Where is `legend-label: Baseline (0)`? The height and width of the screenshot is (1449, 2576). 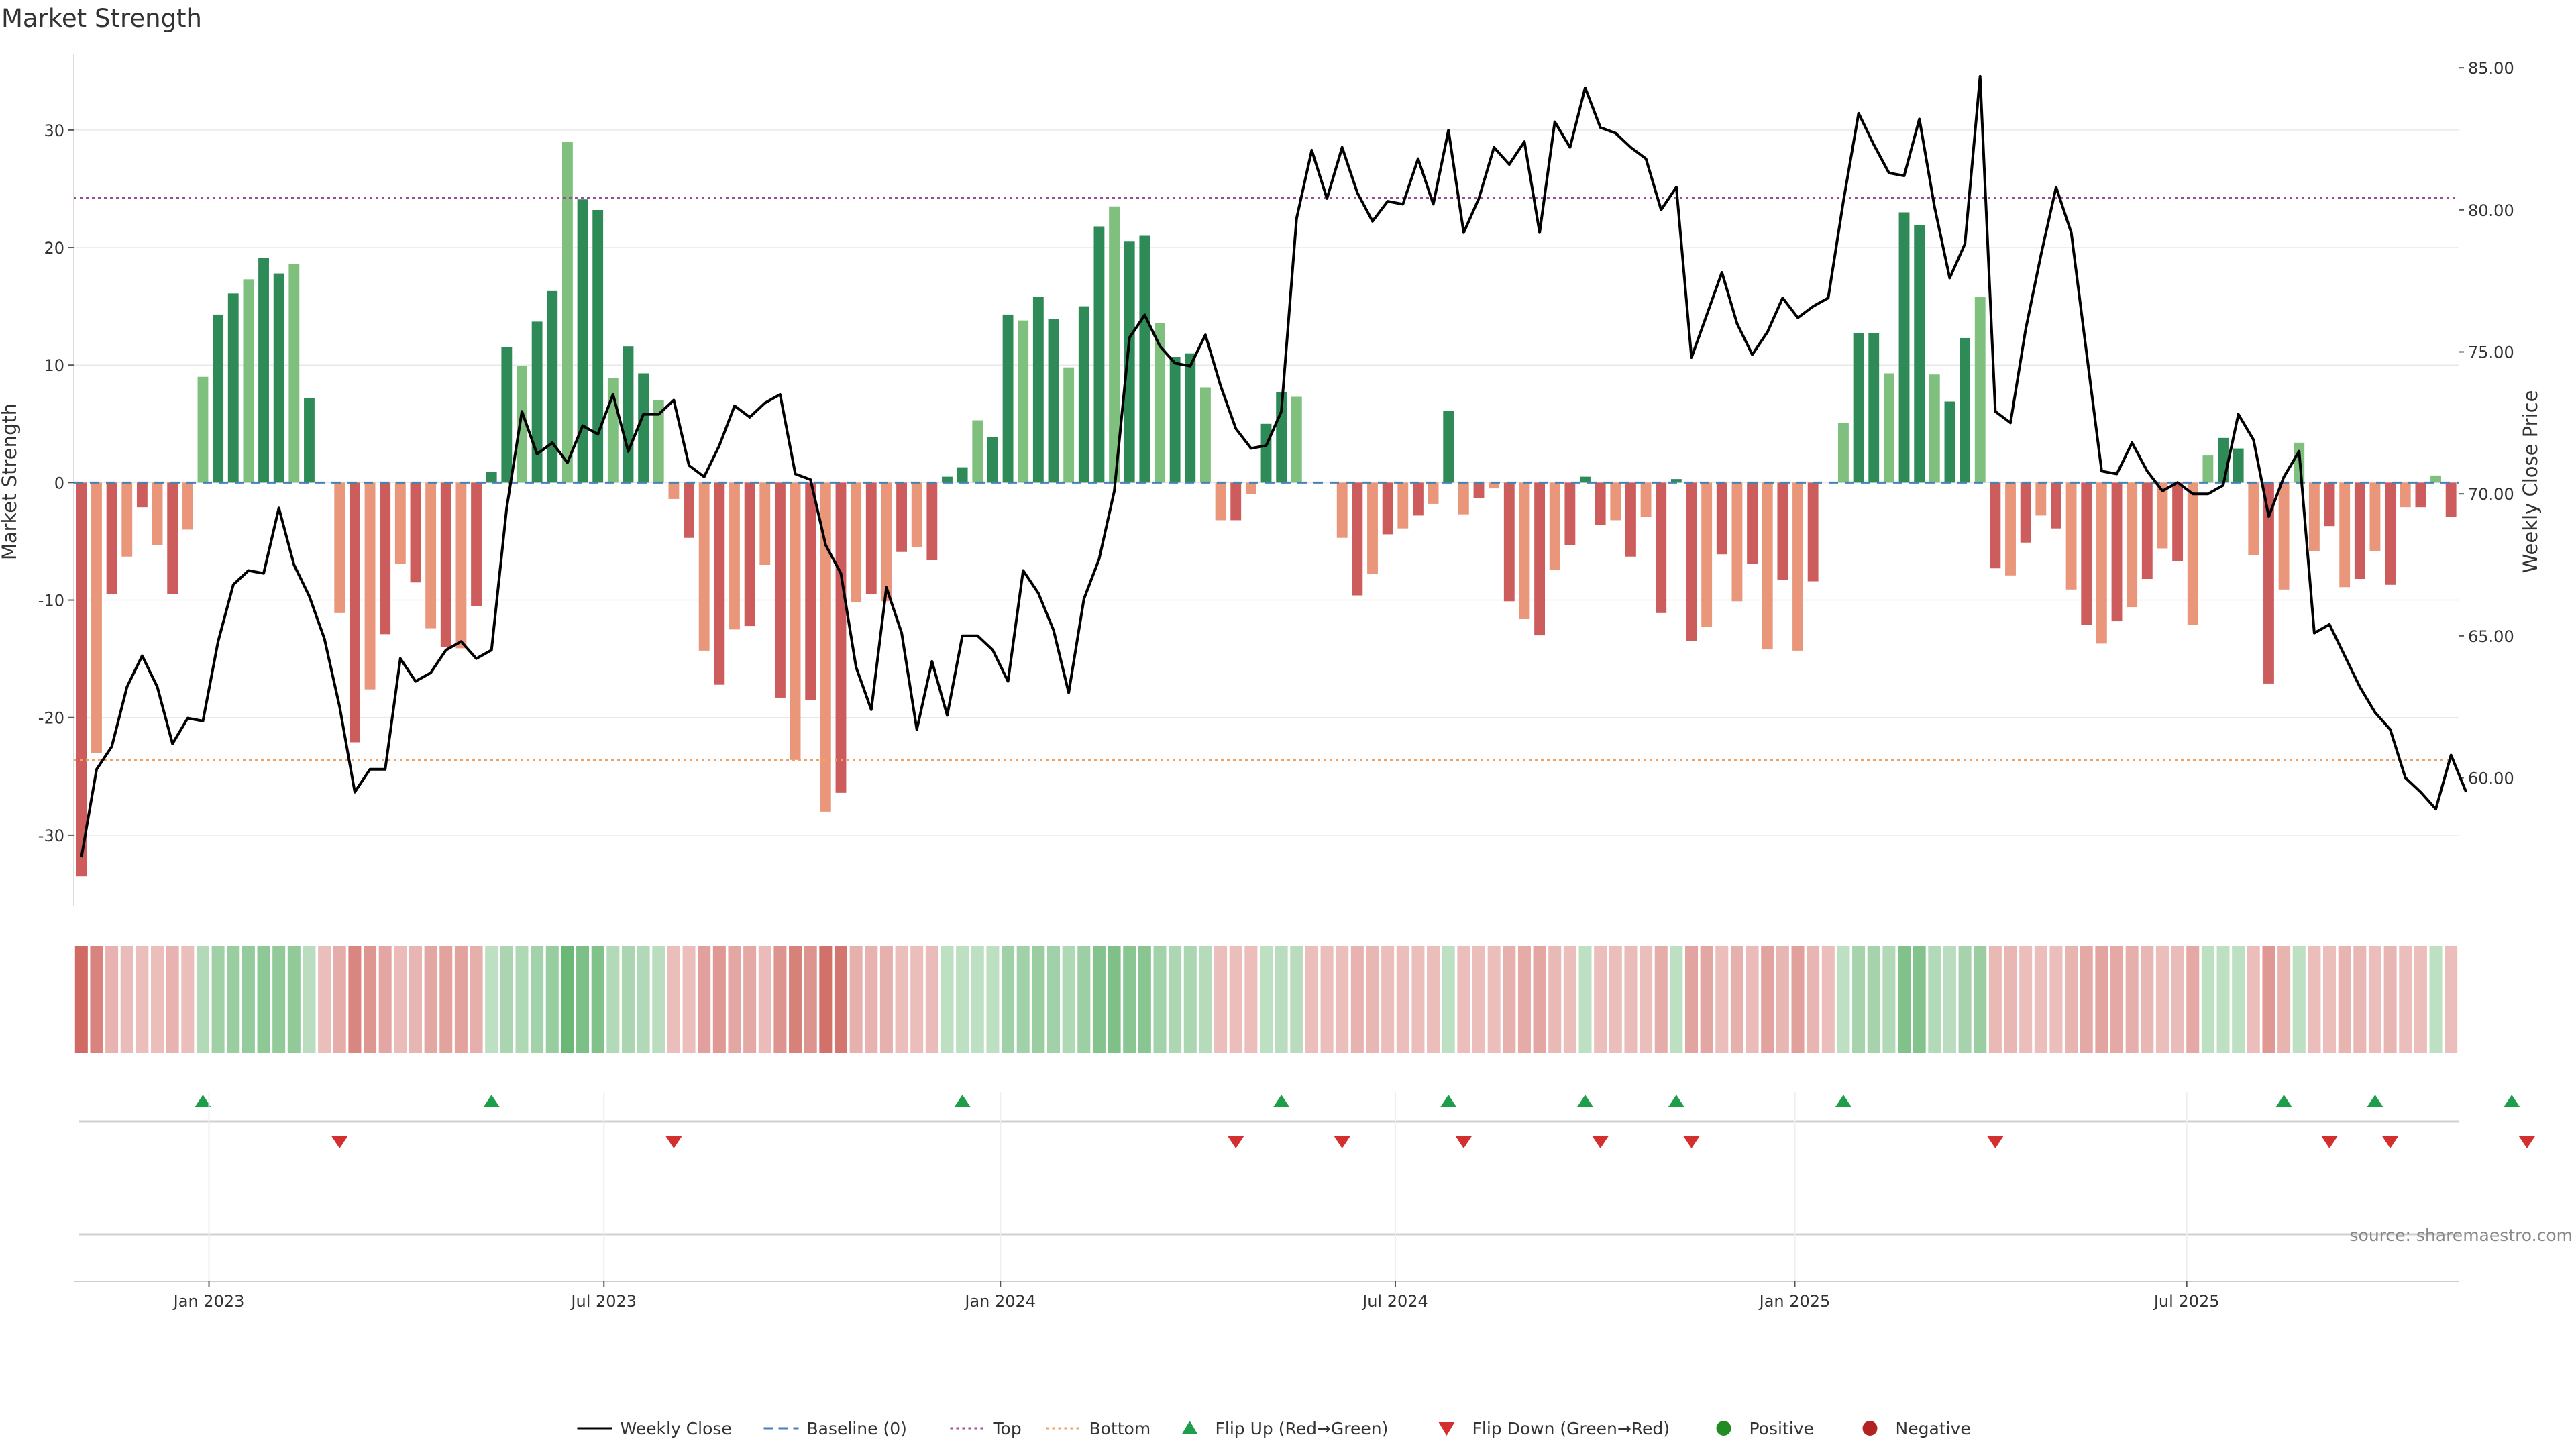
legend-label: Baseline (0) is located at coordinates (857, 1428).